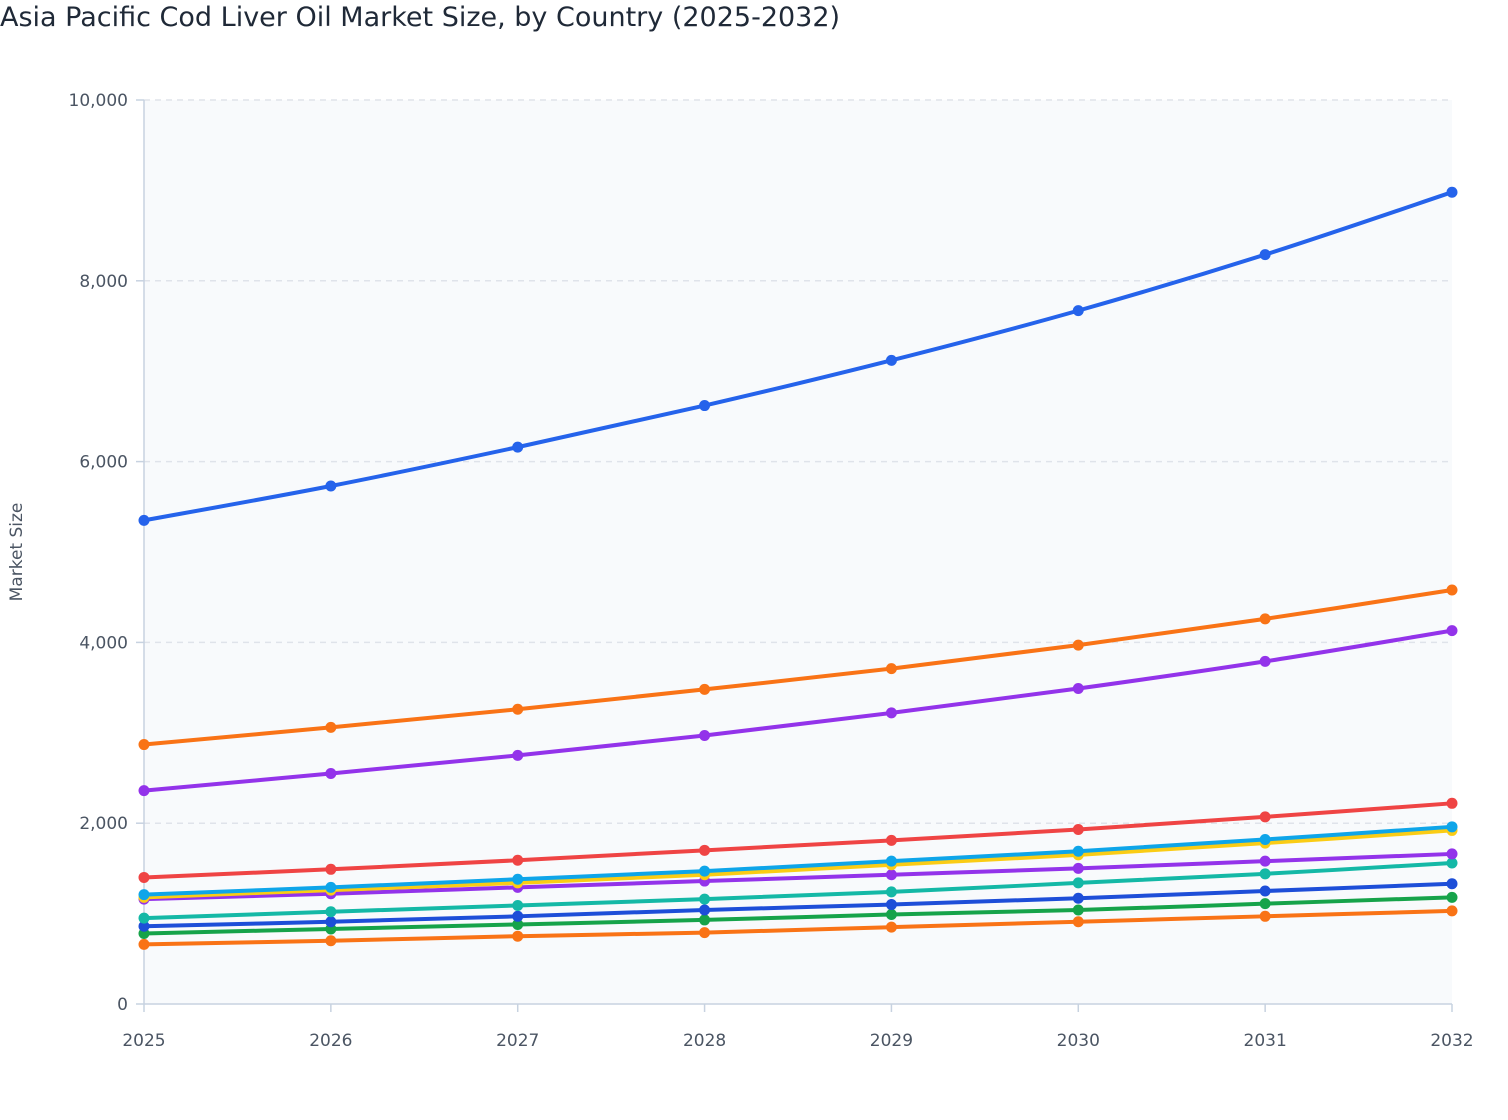 This screenshot has width=1508, height=1120. Describe the element at coordinates (1265, 1041) in the screenshot. I see `x-tick-label: 2031` at that location.